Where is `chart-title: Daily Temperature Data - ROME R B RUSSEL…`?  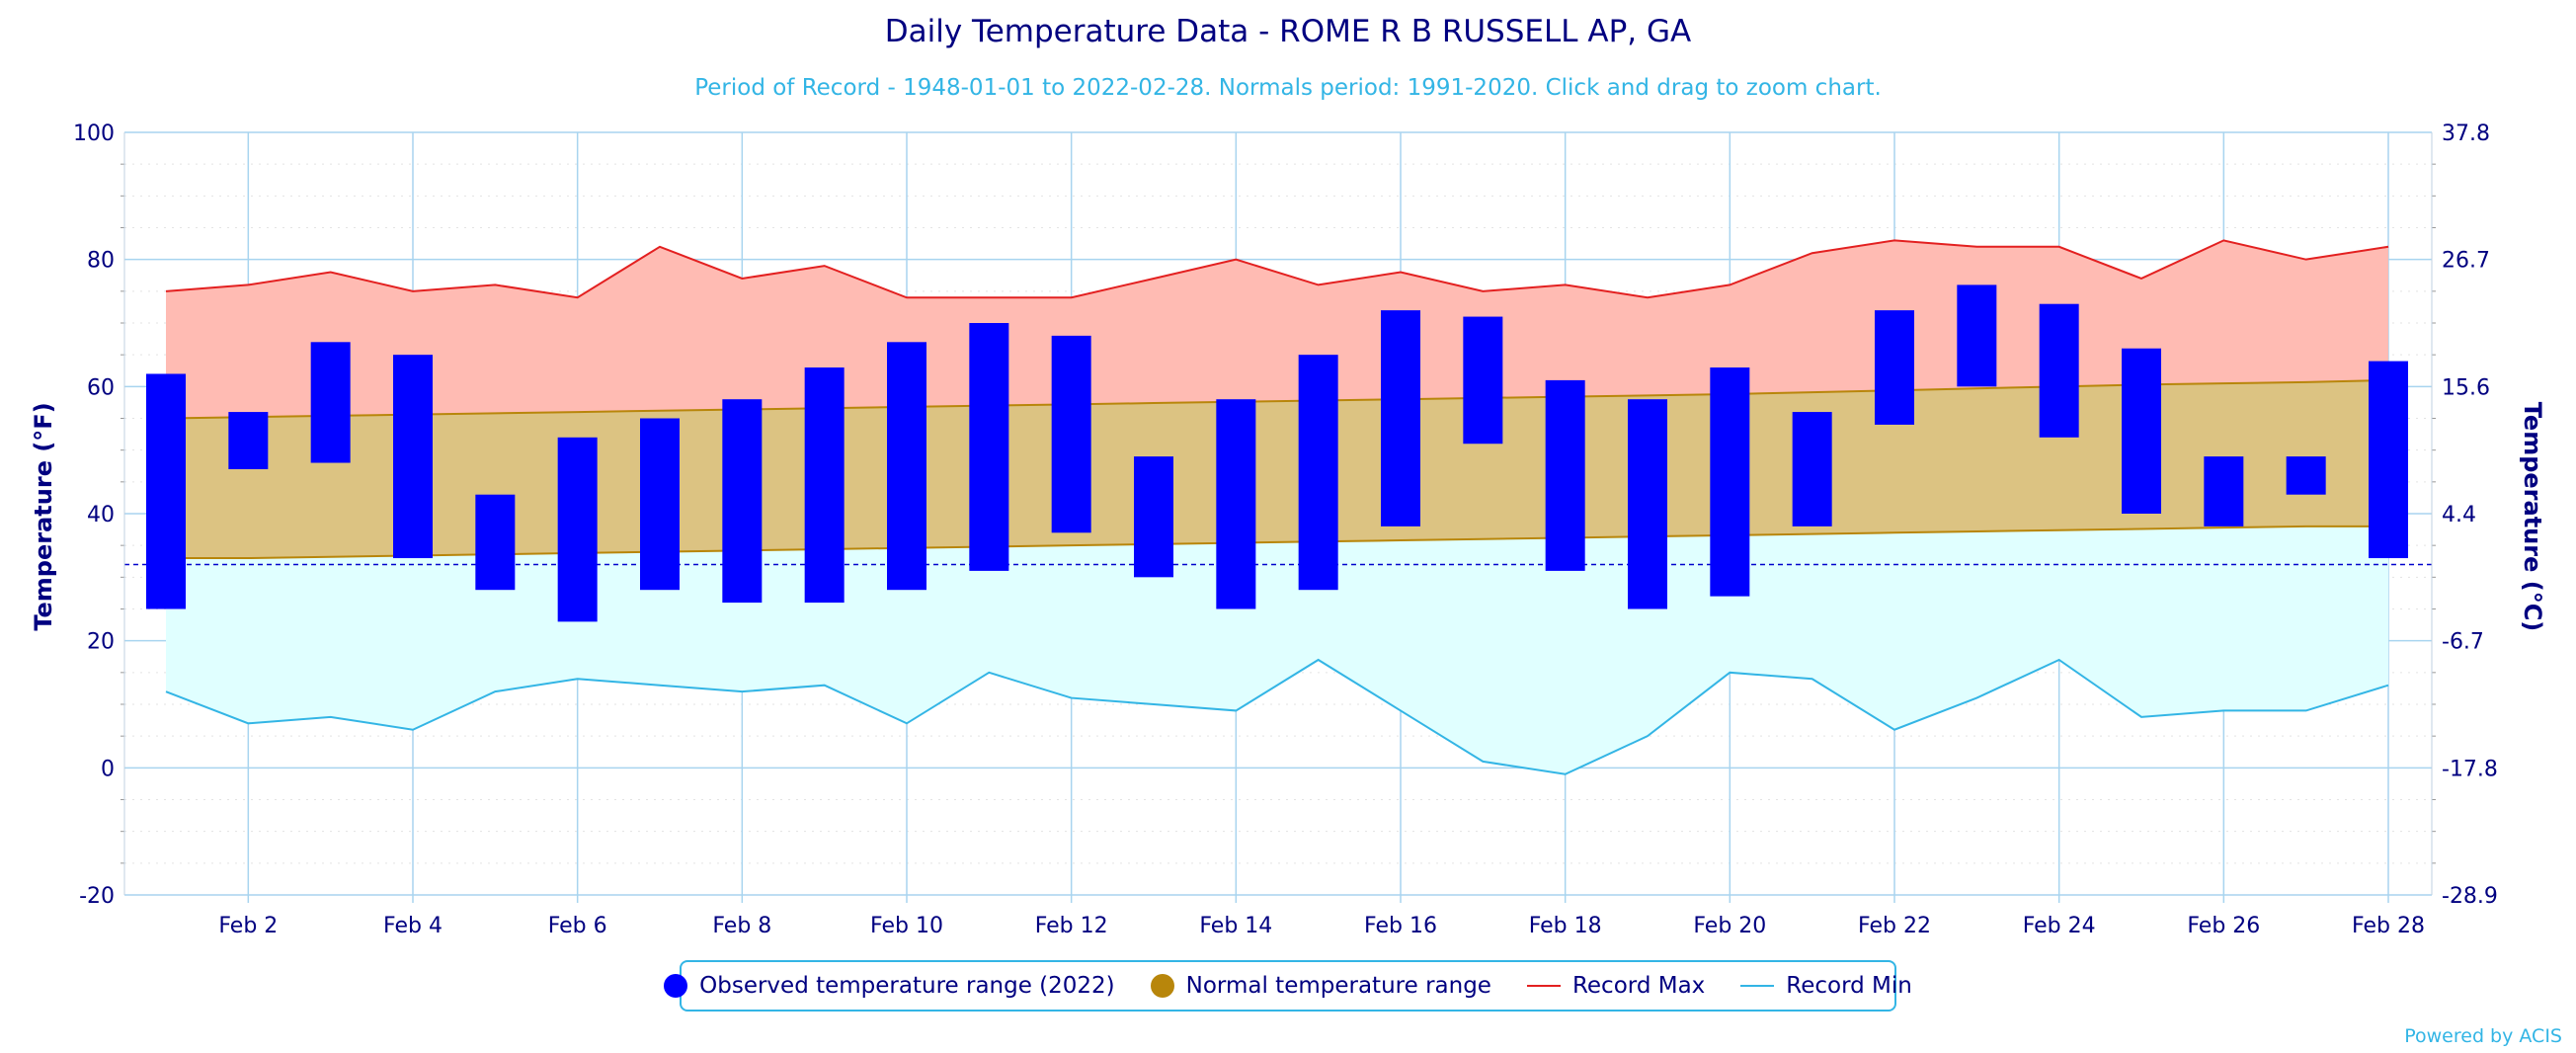 chart-title: Daily Temperature Data - ROME R B RUSSEL… is located at coordinates (1288, 31).